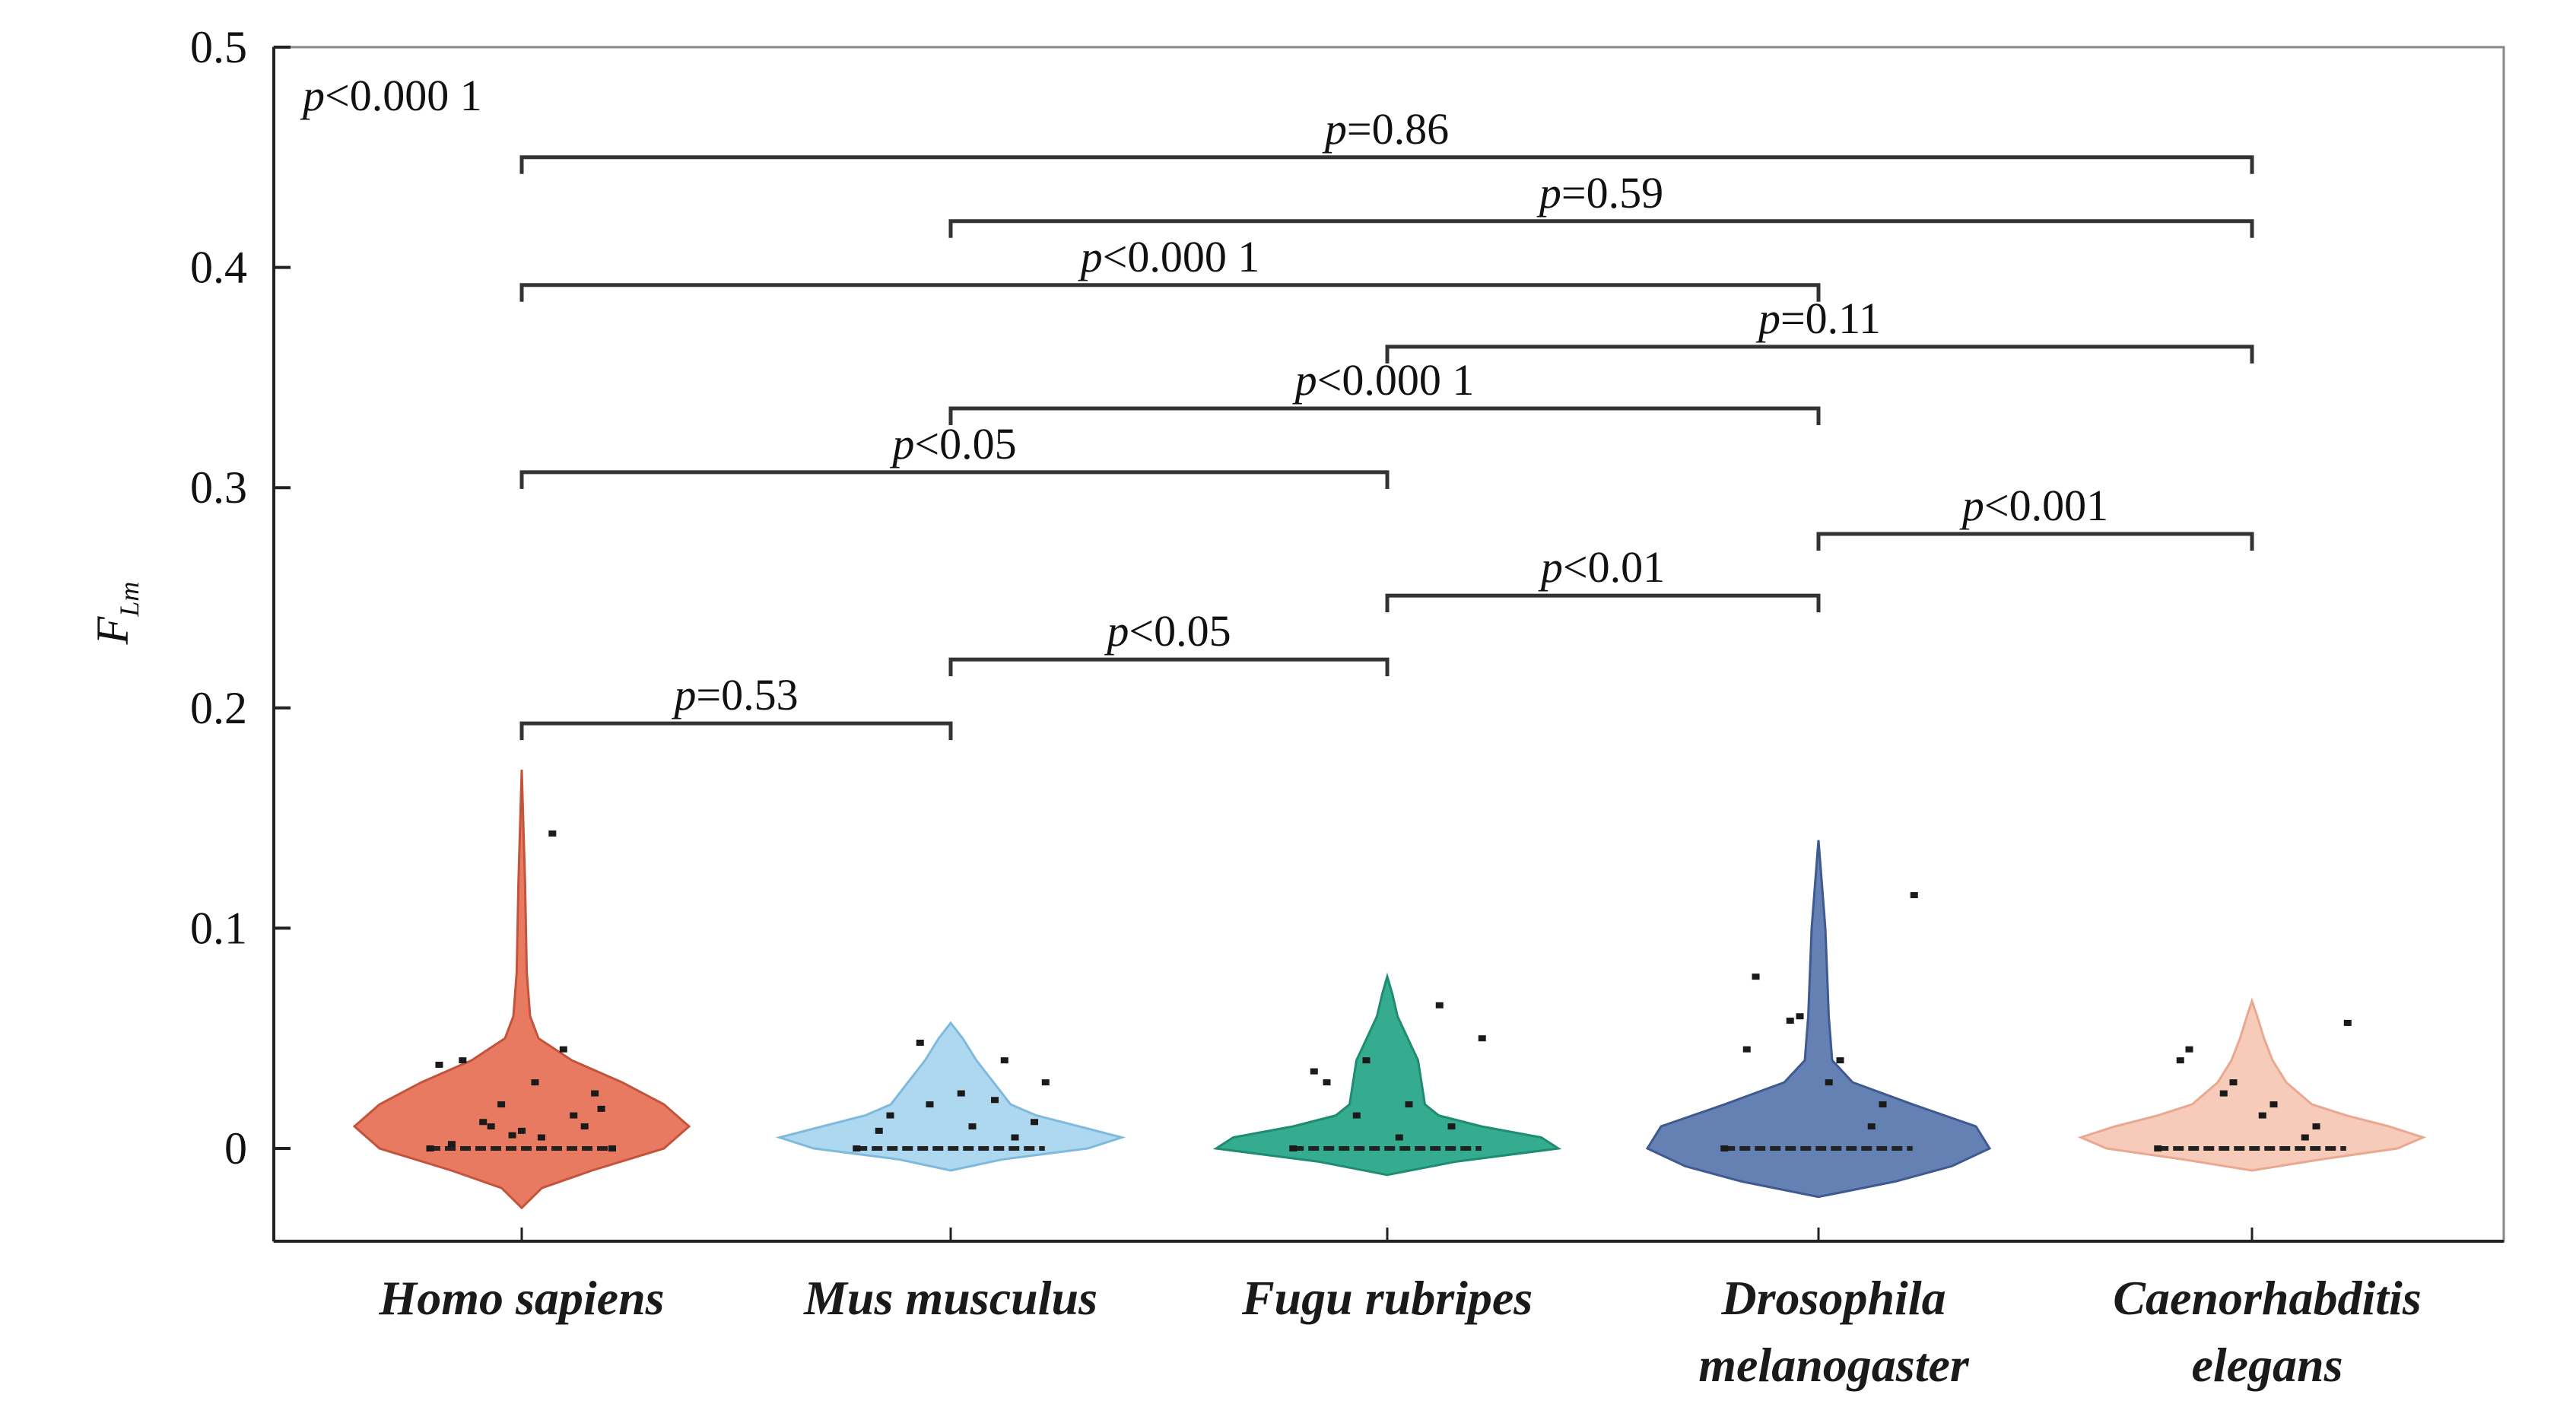  I want to click on y-tick-label: 0.1, so click(218, 928).